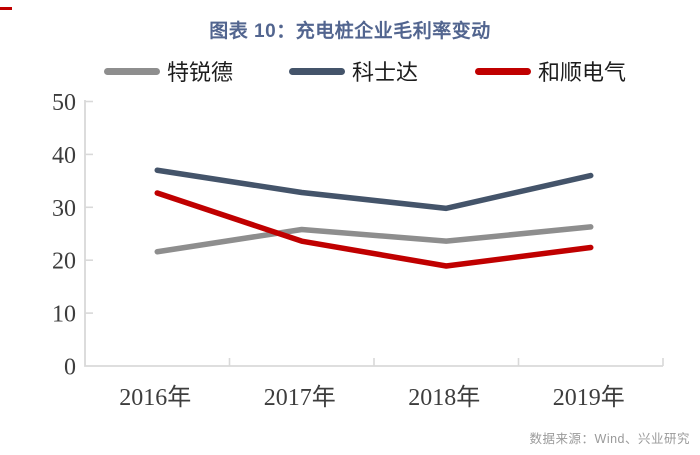 This screenshot has height=455, width=700. Describe the element at coordinates (589, 397) in the screenshot. I see `x-axis-label: 2019年` at that location.